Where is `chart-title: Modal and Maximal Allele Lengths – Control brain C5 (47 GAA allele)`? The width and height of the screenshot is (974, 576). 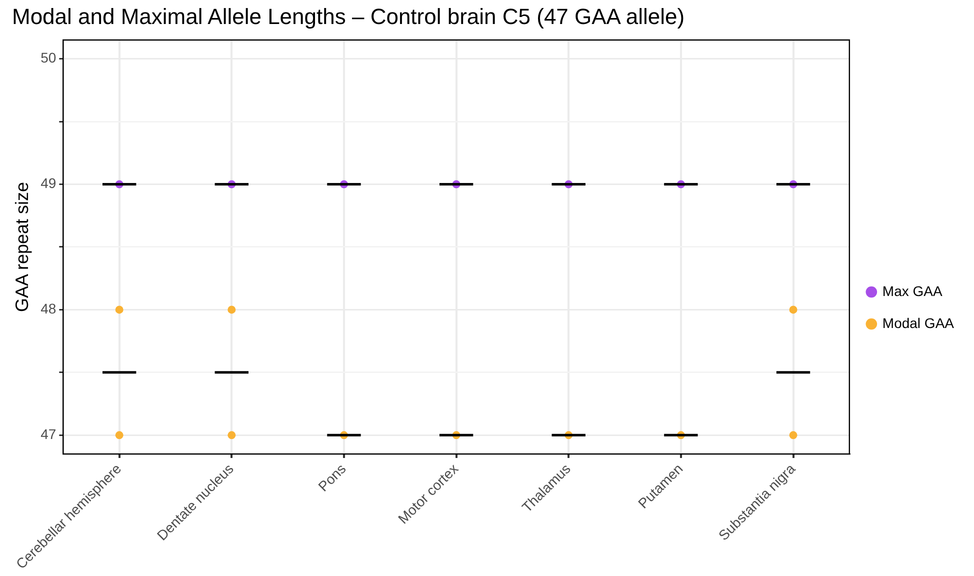
chart-title: Modal and Maximal Allele Lengths – Control brain C5 (47 GAA allele) is located at coordinates (348, 17).